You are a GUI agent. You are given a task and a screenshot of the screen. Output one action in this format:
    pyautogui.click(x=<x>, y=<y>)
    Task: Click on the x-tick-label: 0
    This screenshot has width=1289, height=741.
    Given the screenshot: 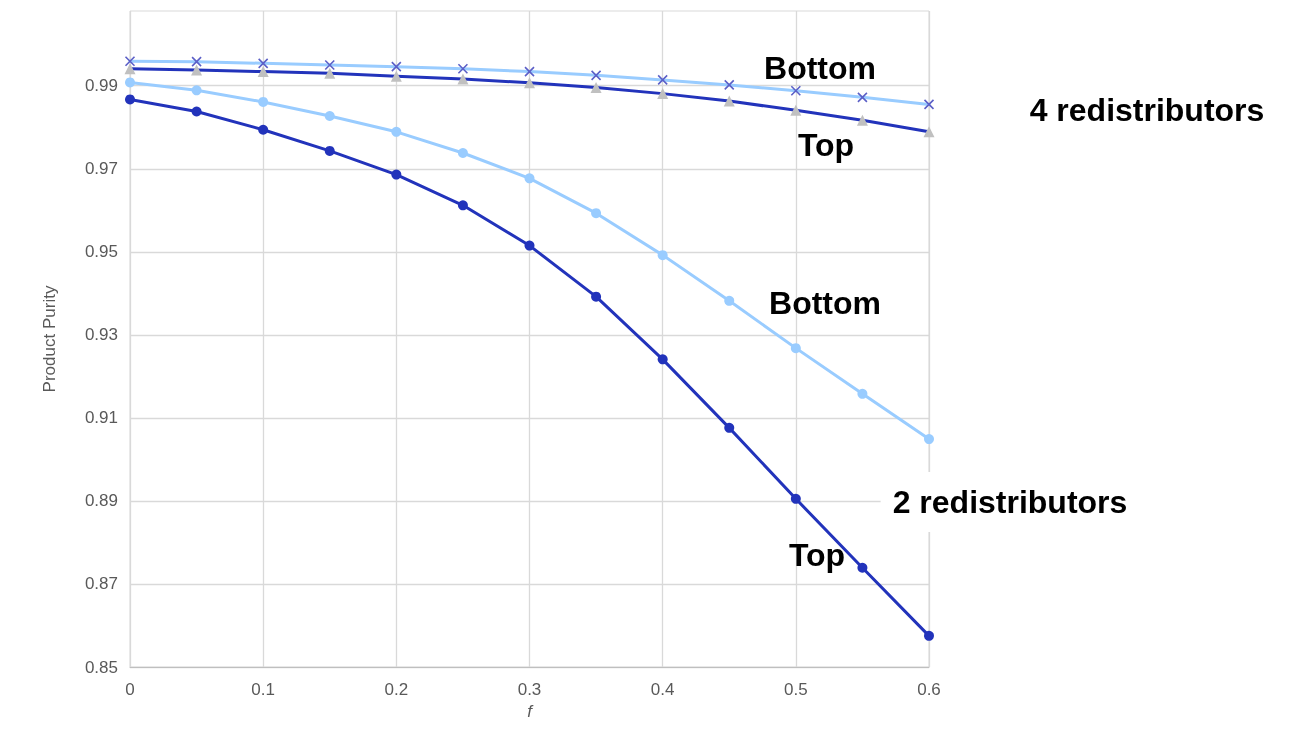 What is the action you would take?
    pyautogui.click(x=130, y=689)
    